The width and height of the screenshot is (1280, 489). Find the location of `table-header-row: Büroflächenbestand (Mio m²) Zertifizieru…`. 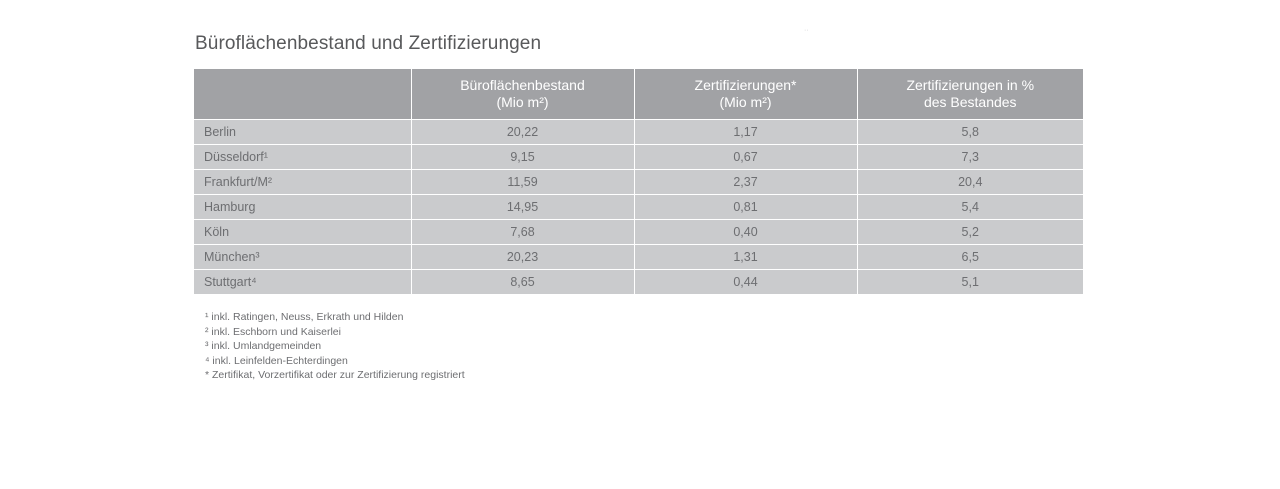

table-header-row: Büroflächenbestand (Mio m²) Zertifizieru… is located at coordinates (638, 94).